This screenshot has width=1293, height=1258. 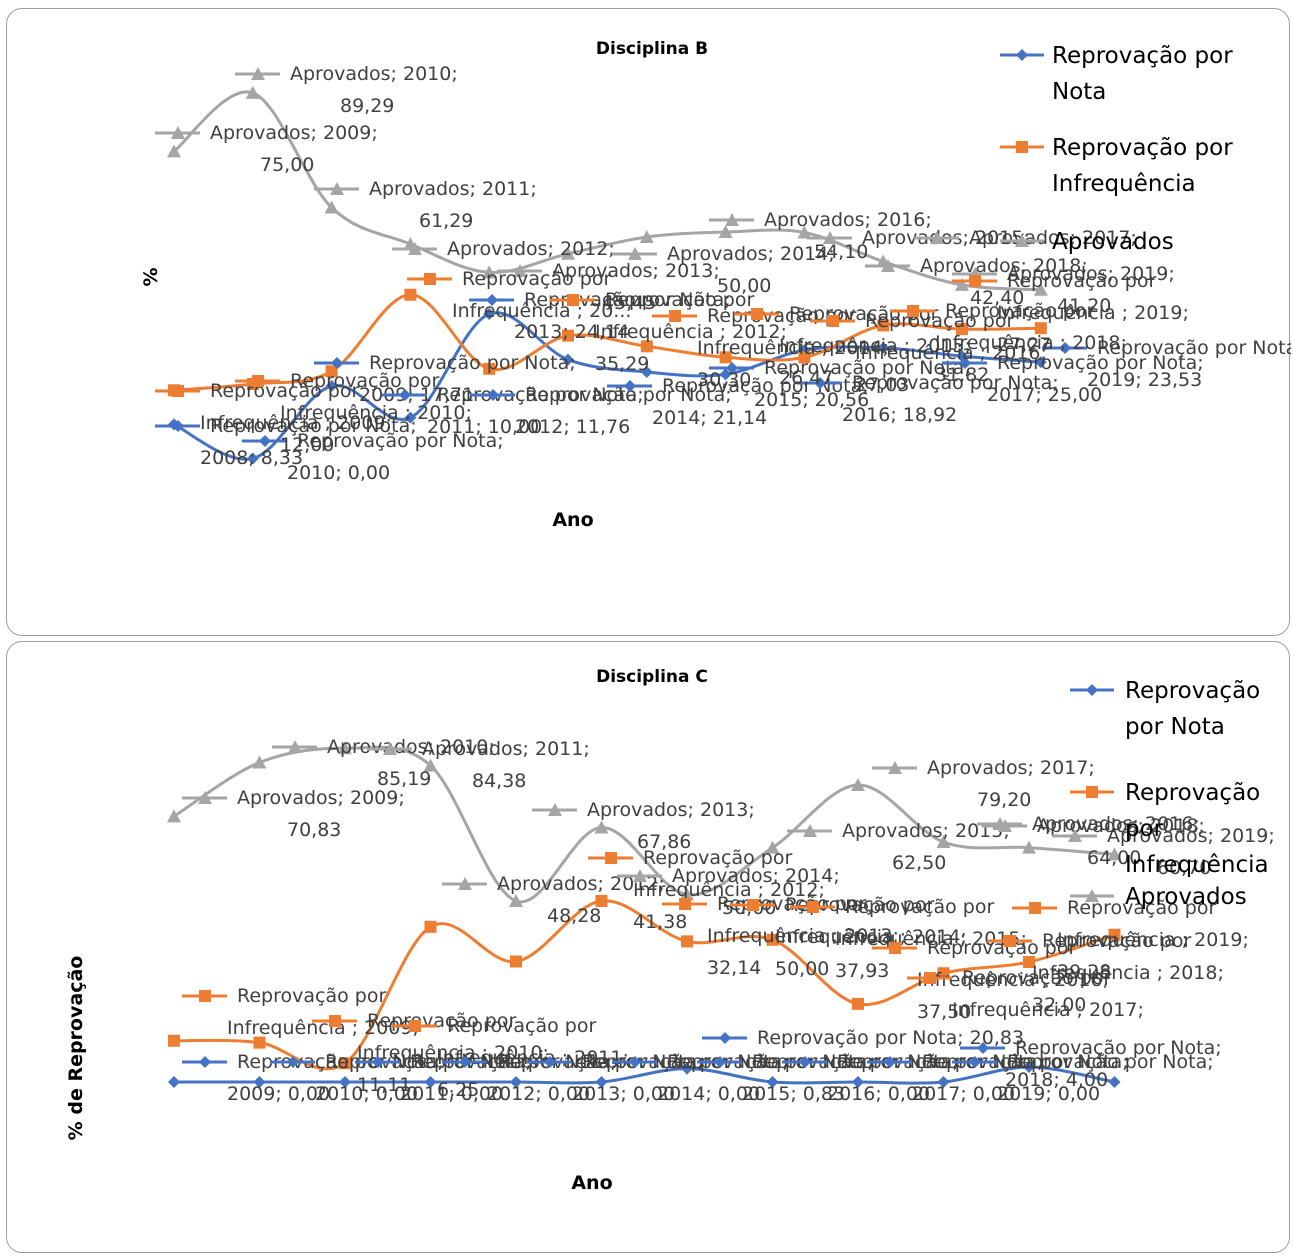 What do you see at coordinates (983, 784) in the screenshot?
I see `data-label: Aprovados; 2017; 79,20` at bounding box center [983, 784].